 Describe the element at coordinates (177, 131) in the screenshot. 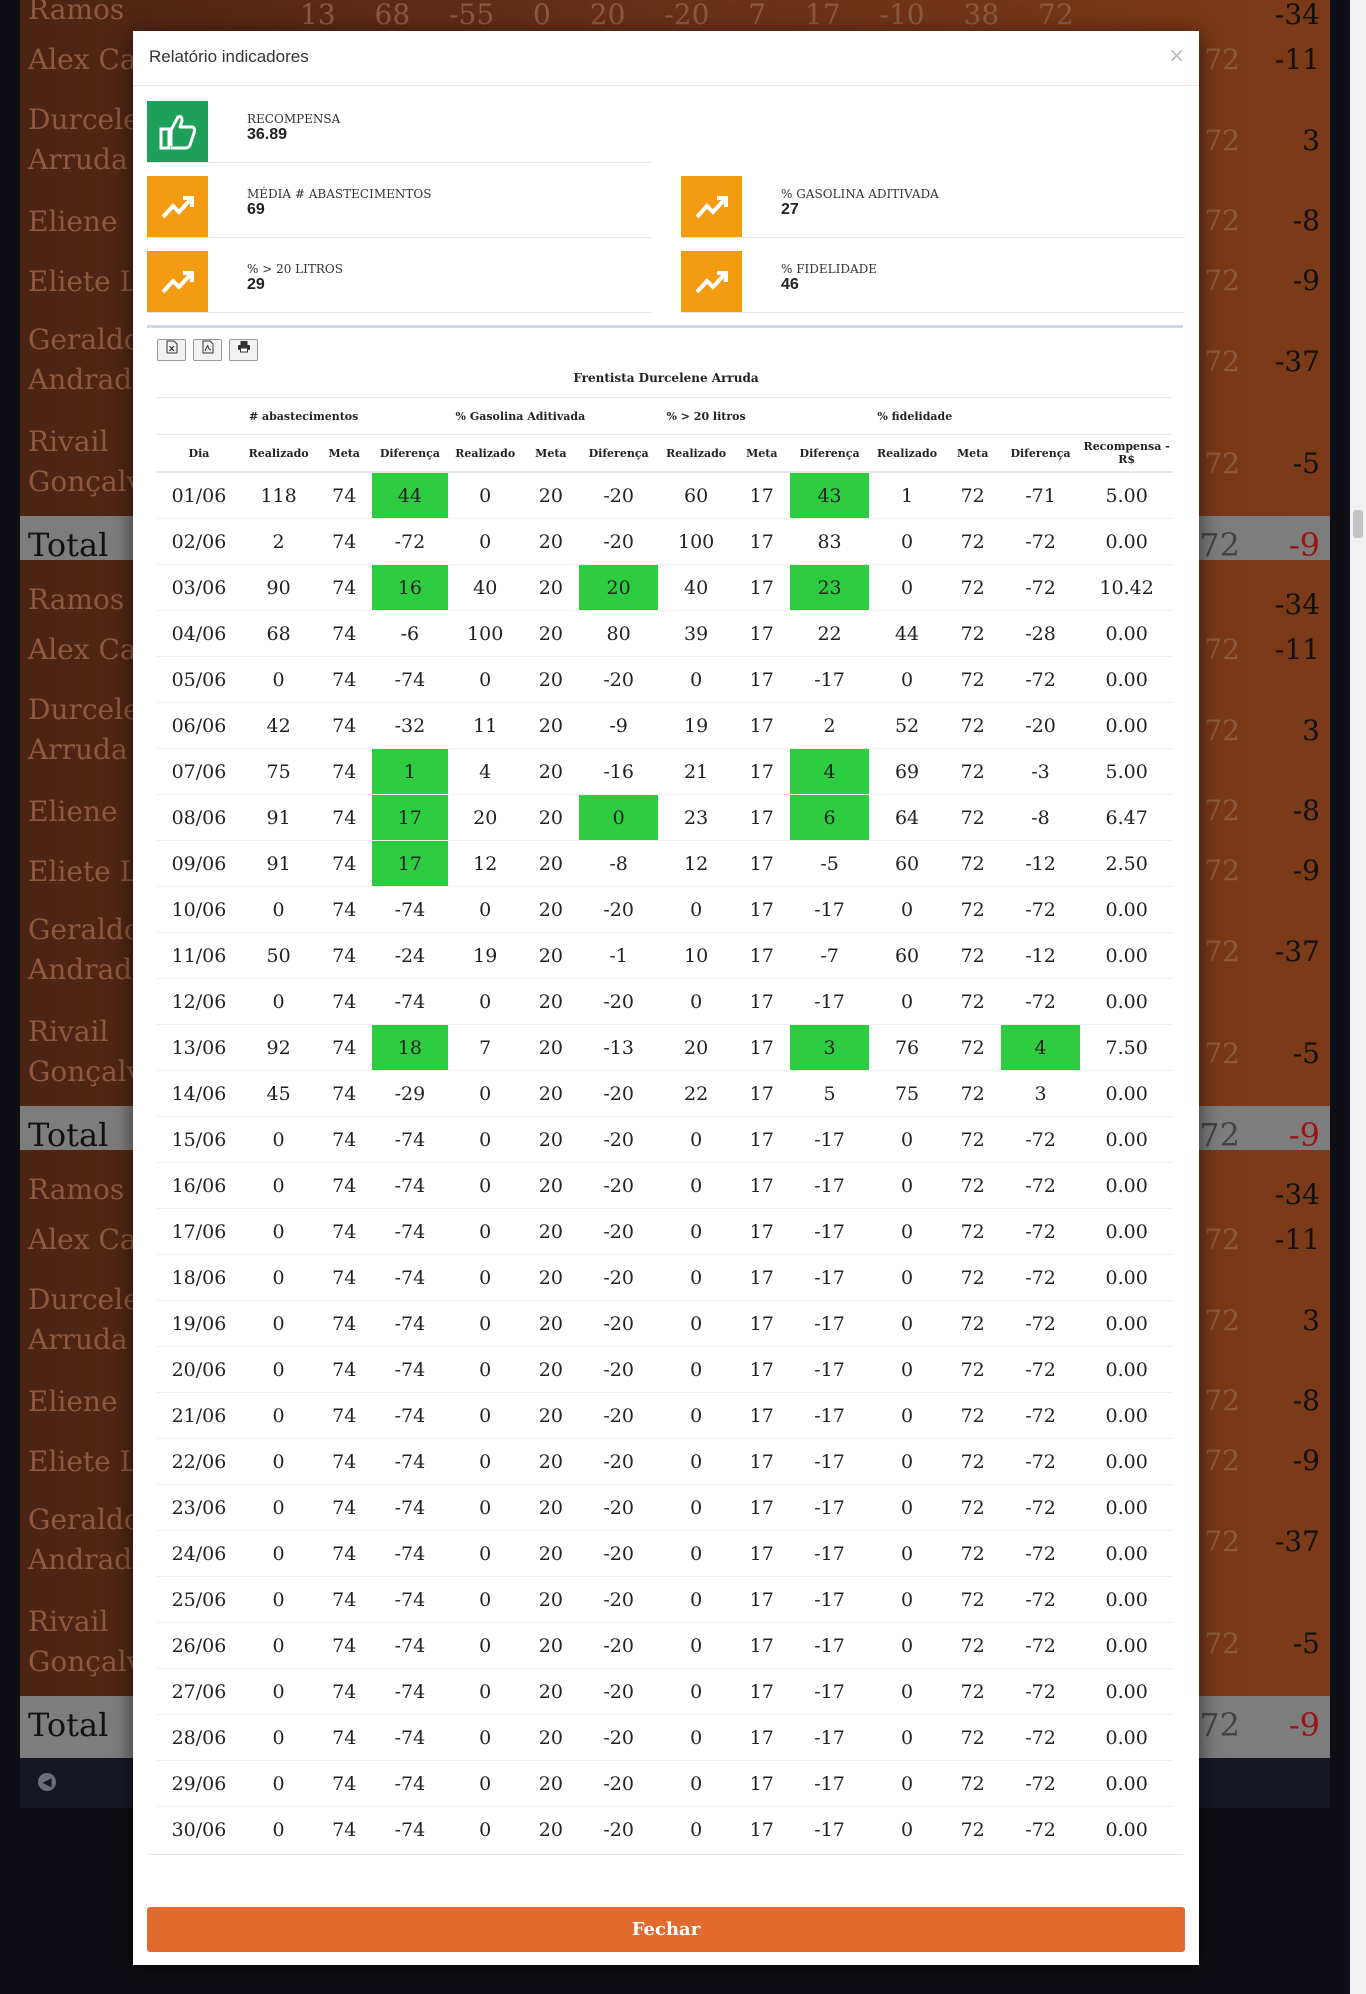

I see `thumbs-up-icon` at that location.